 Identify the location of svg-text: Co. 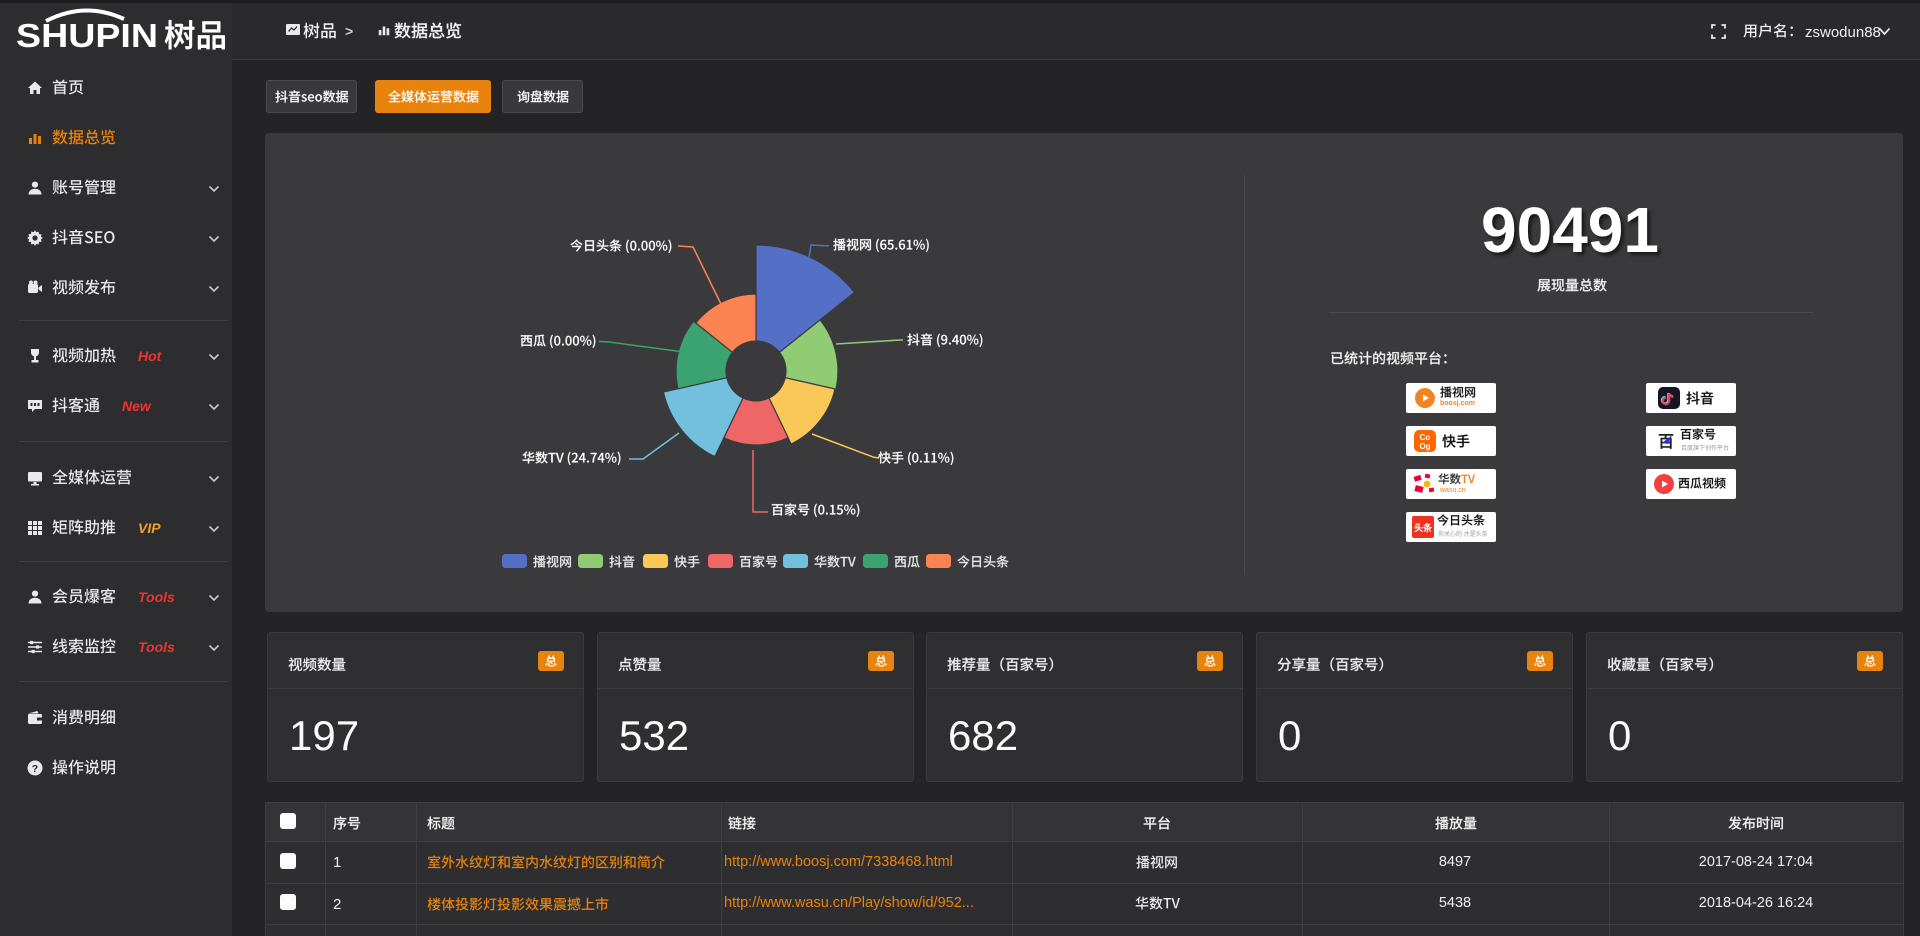
(1425, 437).